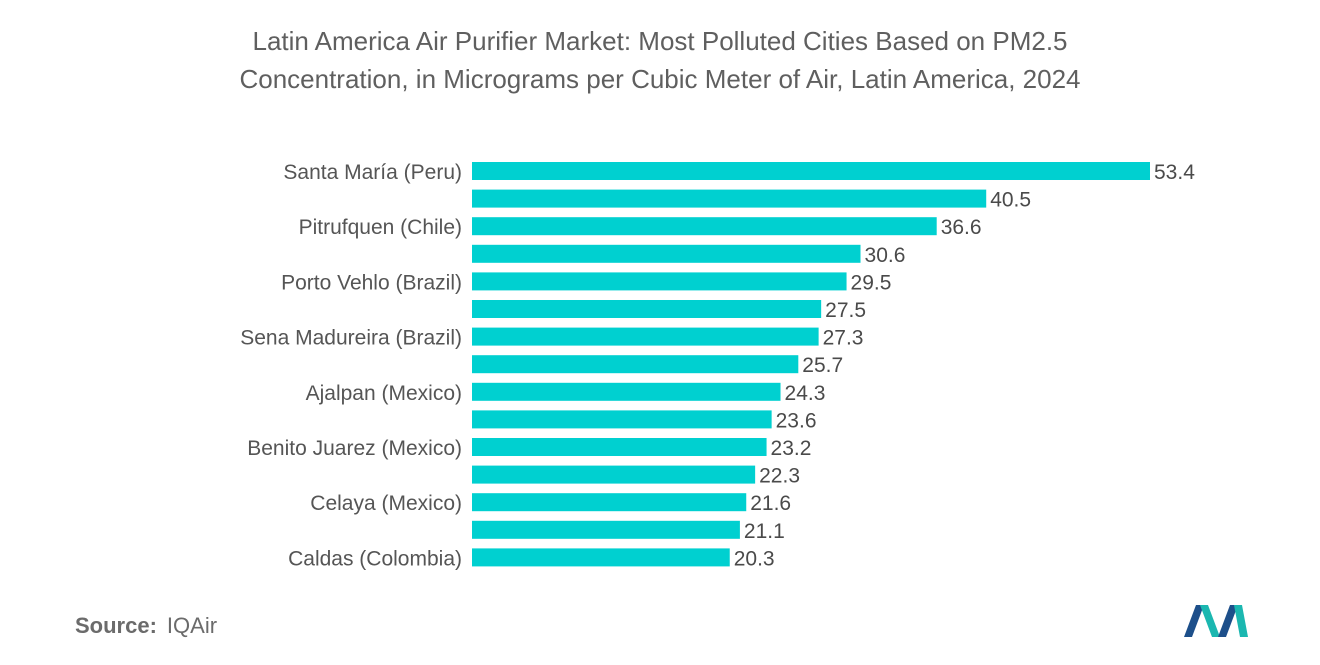 This screenshot has height=665, width=1320. Describe the element at coordinates (1228, 621) in the screenshot. I see `logo-right-stroke` at that location.